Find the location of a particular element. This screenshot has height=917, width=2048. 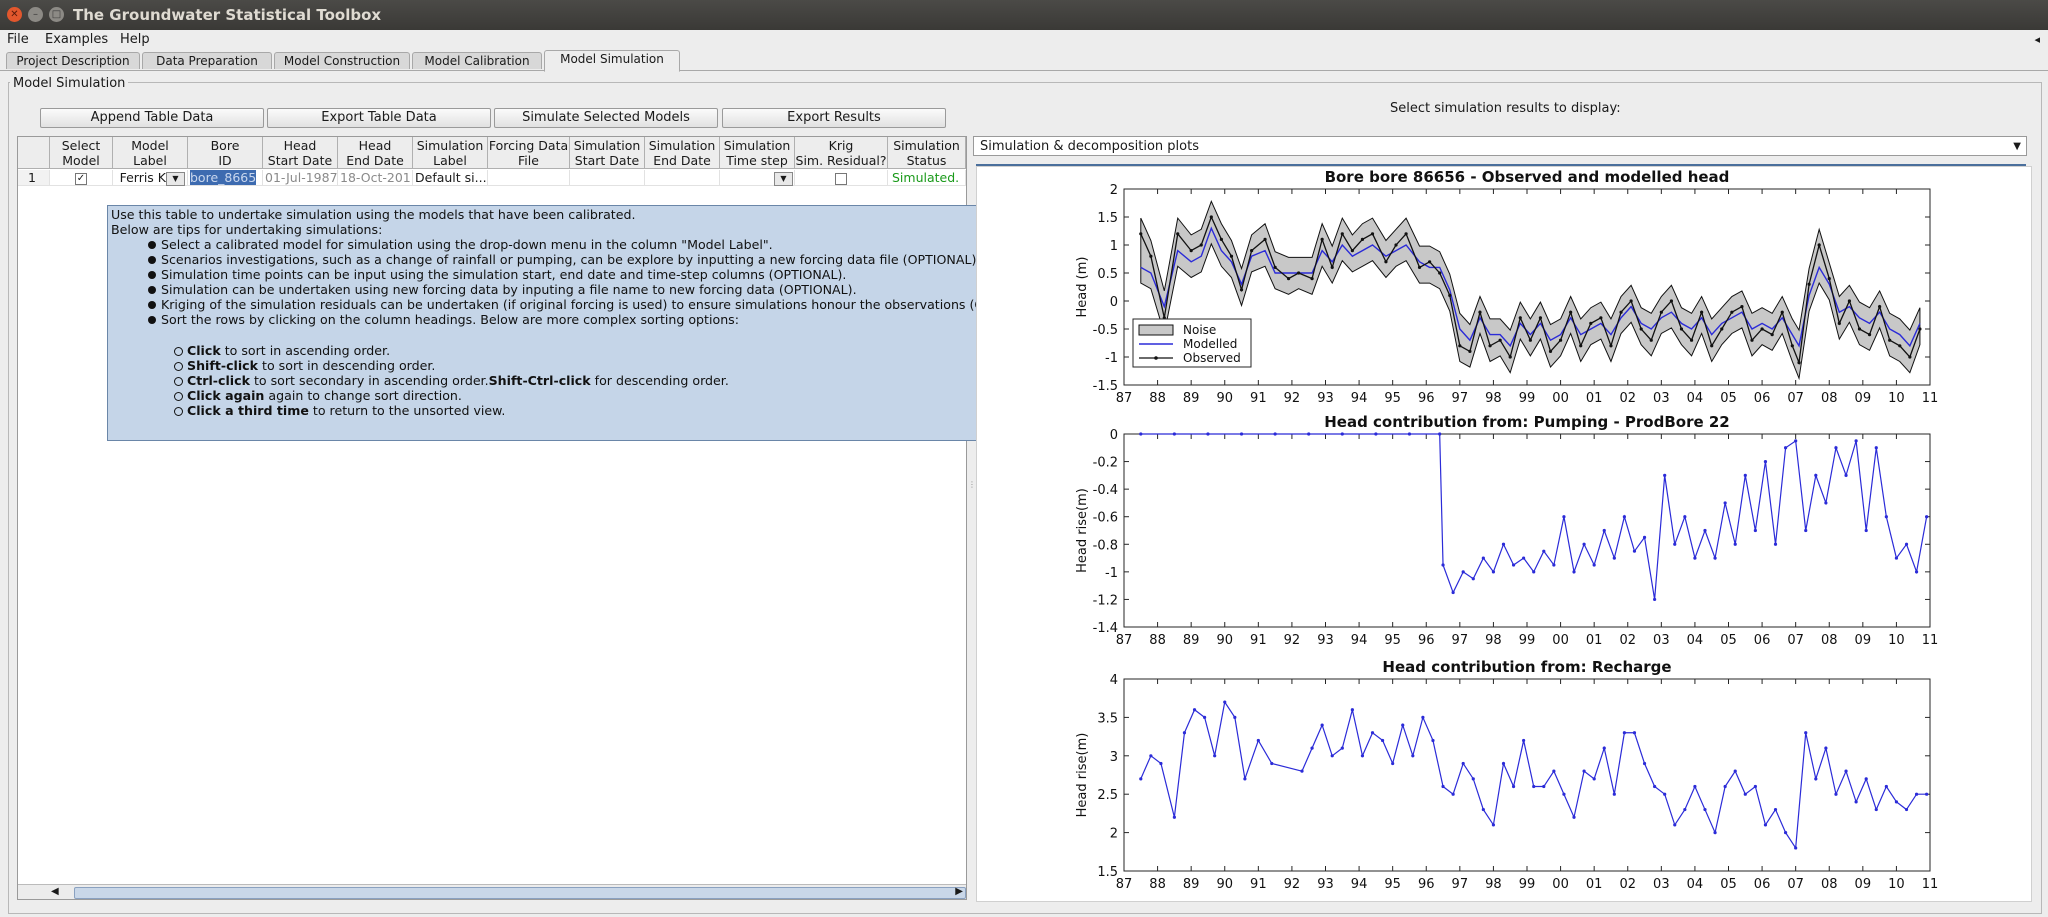

sort-tip: Shift-click to sort in descending order. is located at coordinates (311, 365).